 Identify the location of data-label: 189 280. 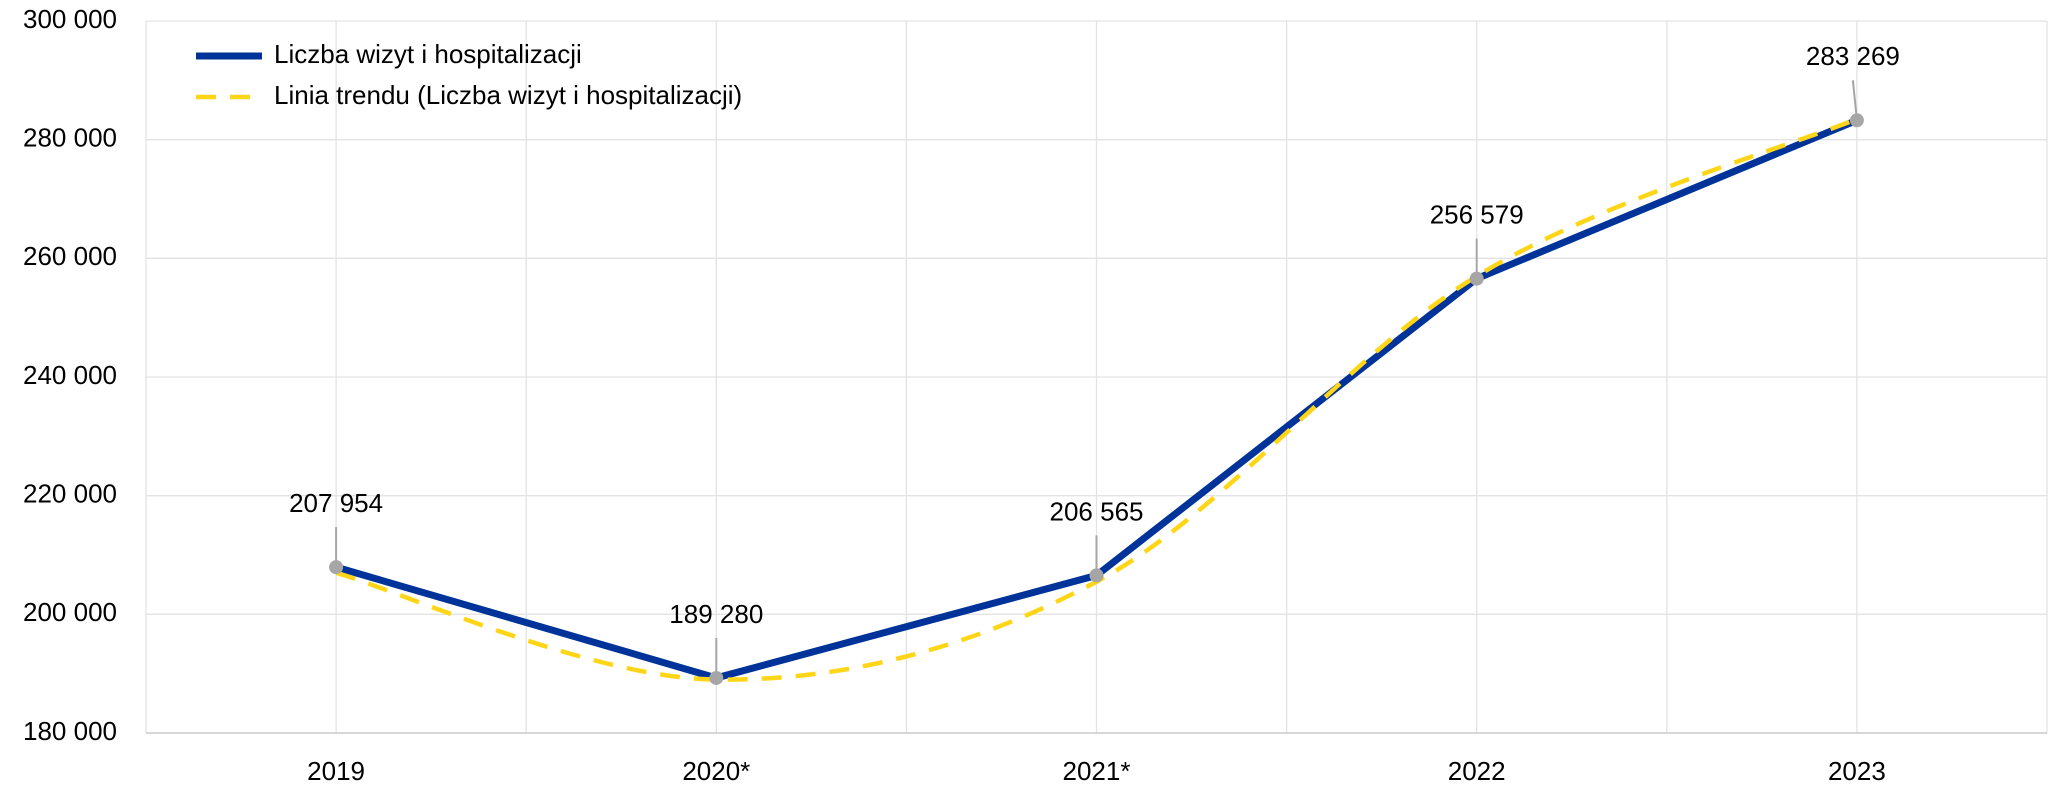
(716, 614).